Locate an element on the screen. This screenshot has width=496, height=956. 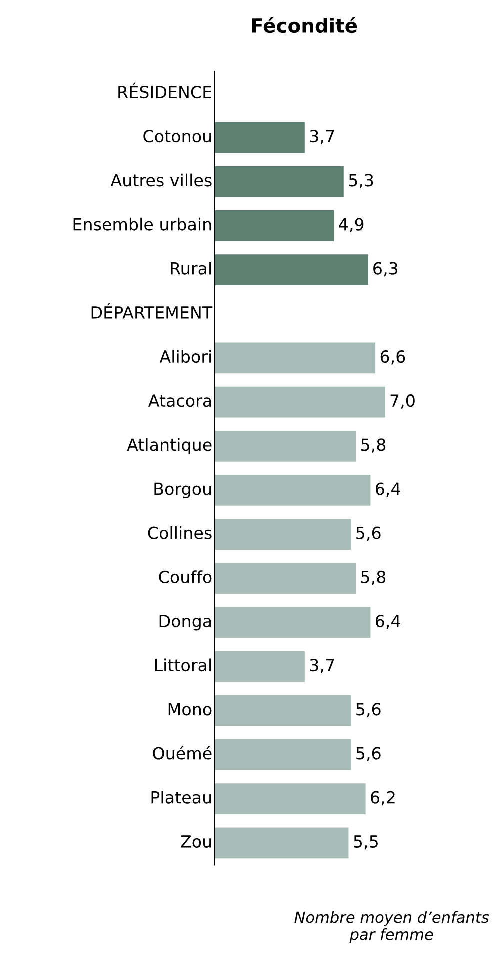
y-tick-label: Littoral is located at coordinates (183, 665).